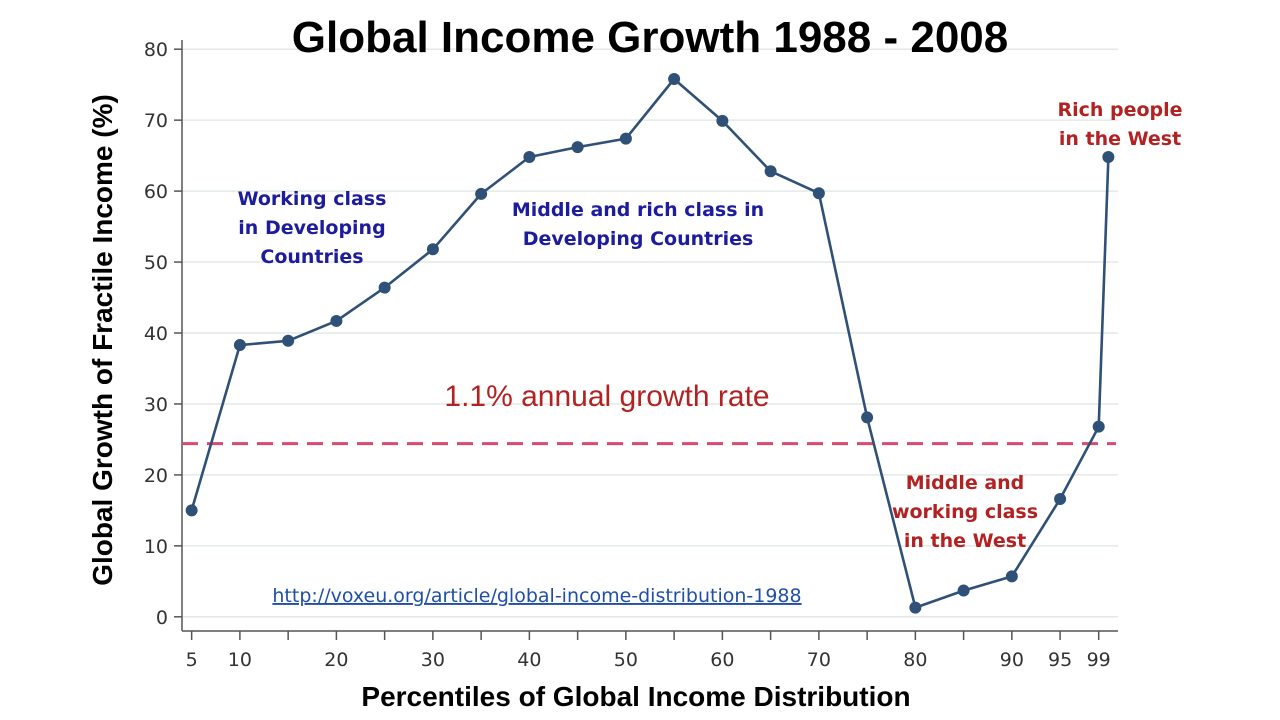  I want to click on y-tick-label: 30, so click(156, 405).